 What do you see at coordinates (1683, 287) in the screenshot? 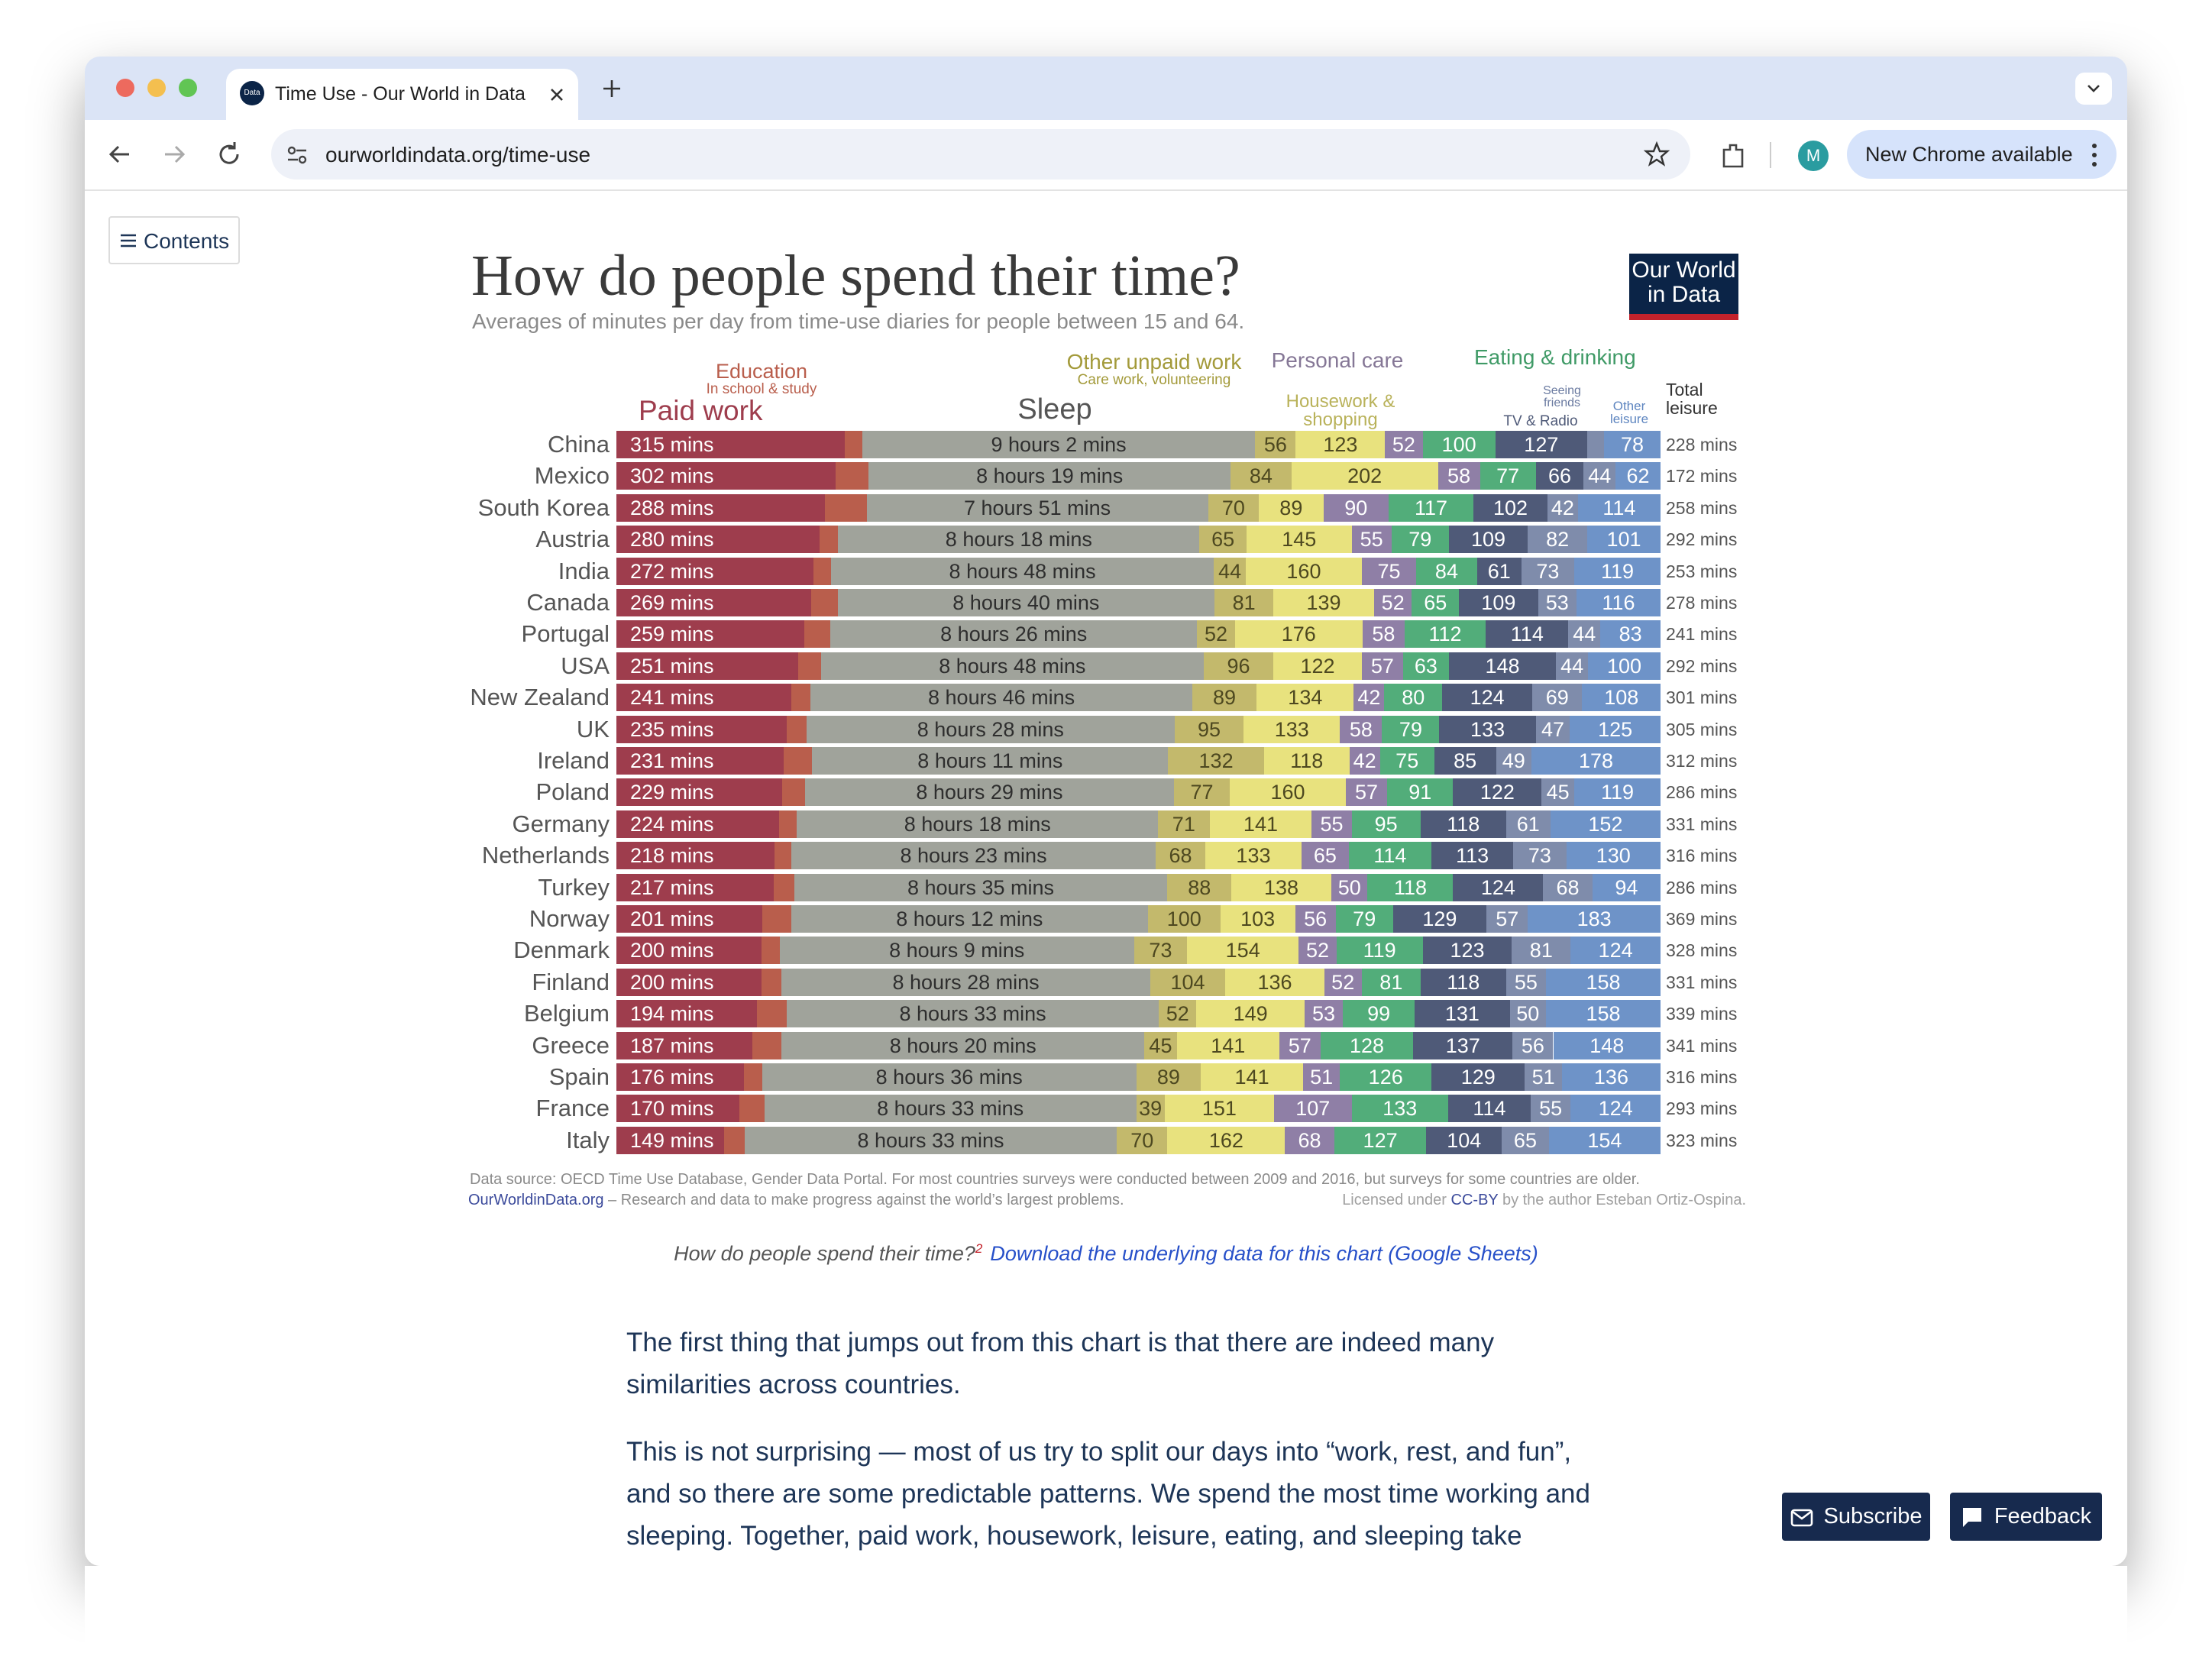
I see `owid-logo: Our World in Data` at bounding box center [1683, 287].